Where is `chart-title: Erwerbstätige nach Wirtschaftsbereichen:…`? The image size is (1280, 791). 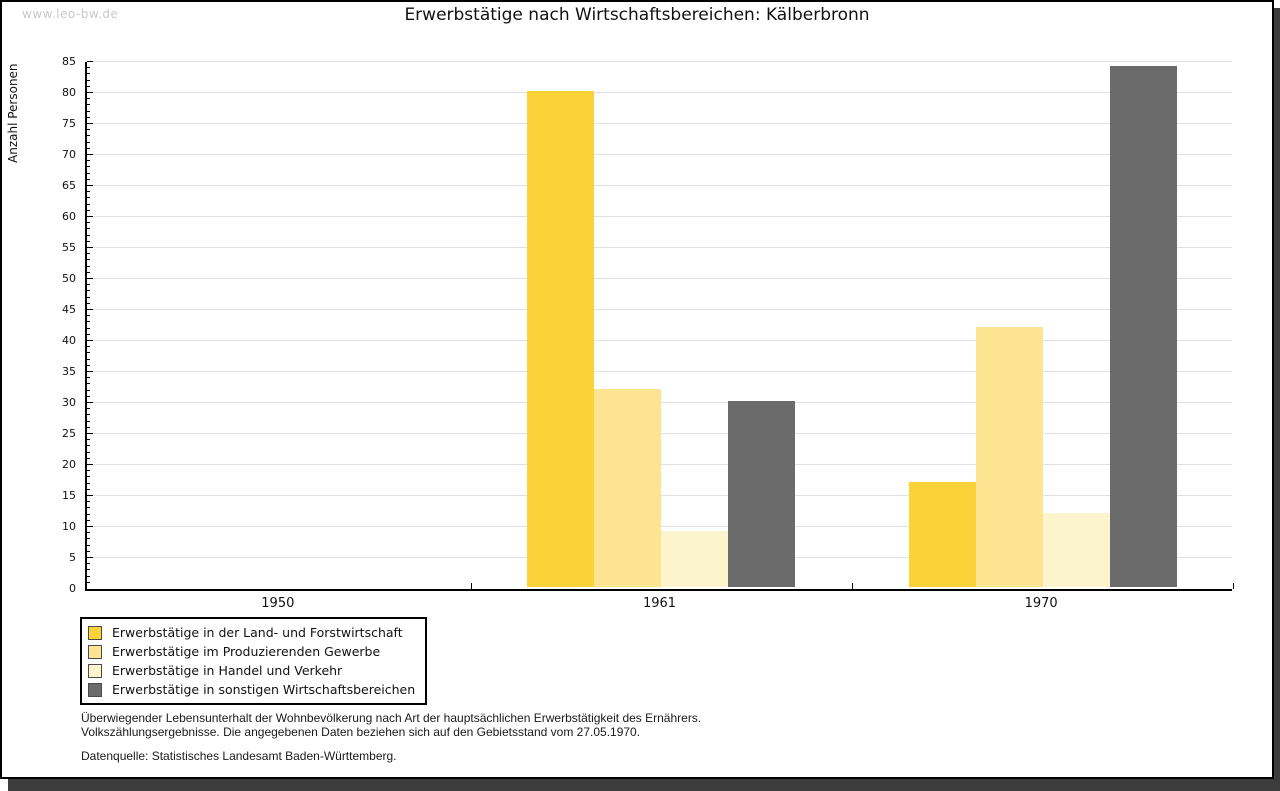 chart-title: Erwerbstätige nach Wirtschaftsbereichen:… is located at coordinates (637, 15).